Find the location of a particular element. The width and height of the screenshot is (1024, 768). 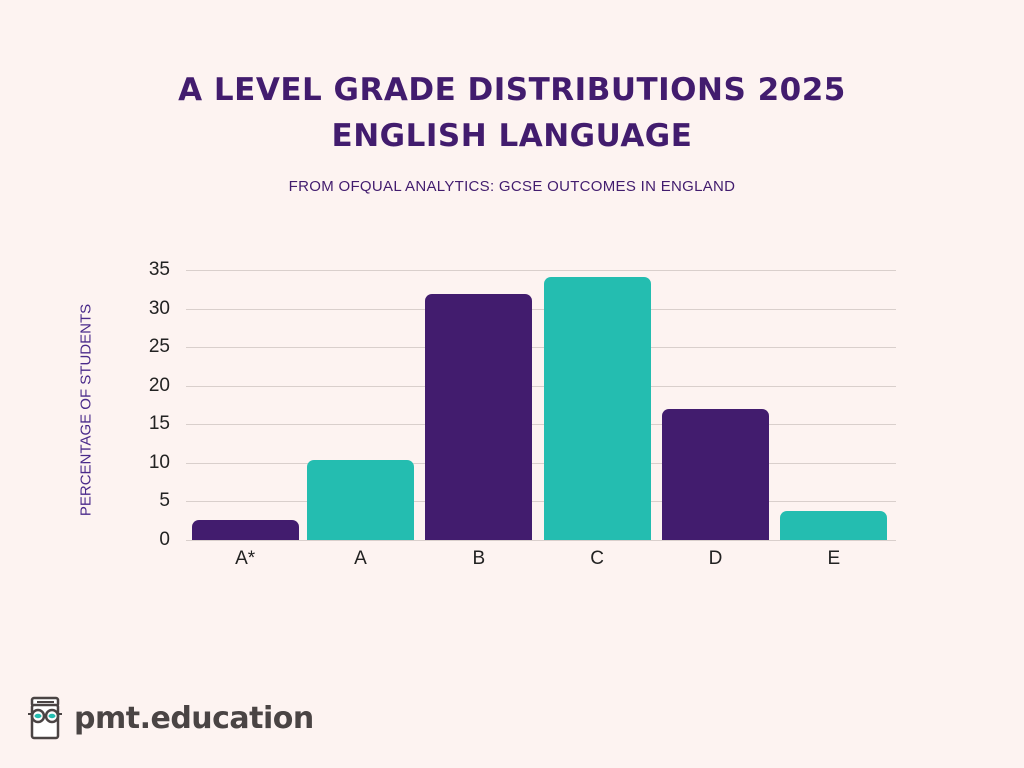

bar-d is located at coordinates (715, 474).